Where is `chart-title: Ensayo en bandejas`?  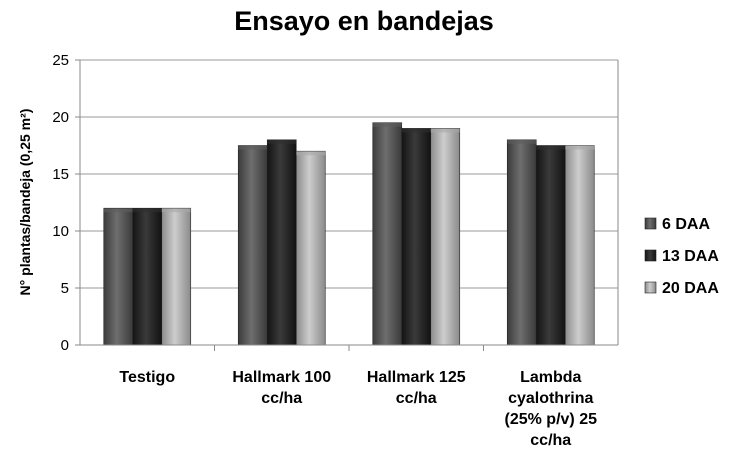
chart-title: Ensayo en bandejas is located at coordinates (364, 21).